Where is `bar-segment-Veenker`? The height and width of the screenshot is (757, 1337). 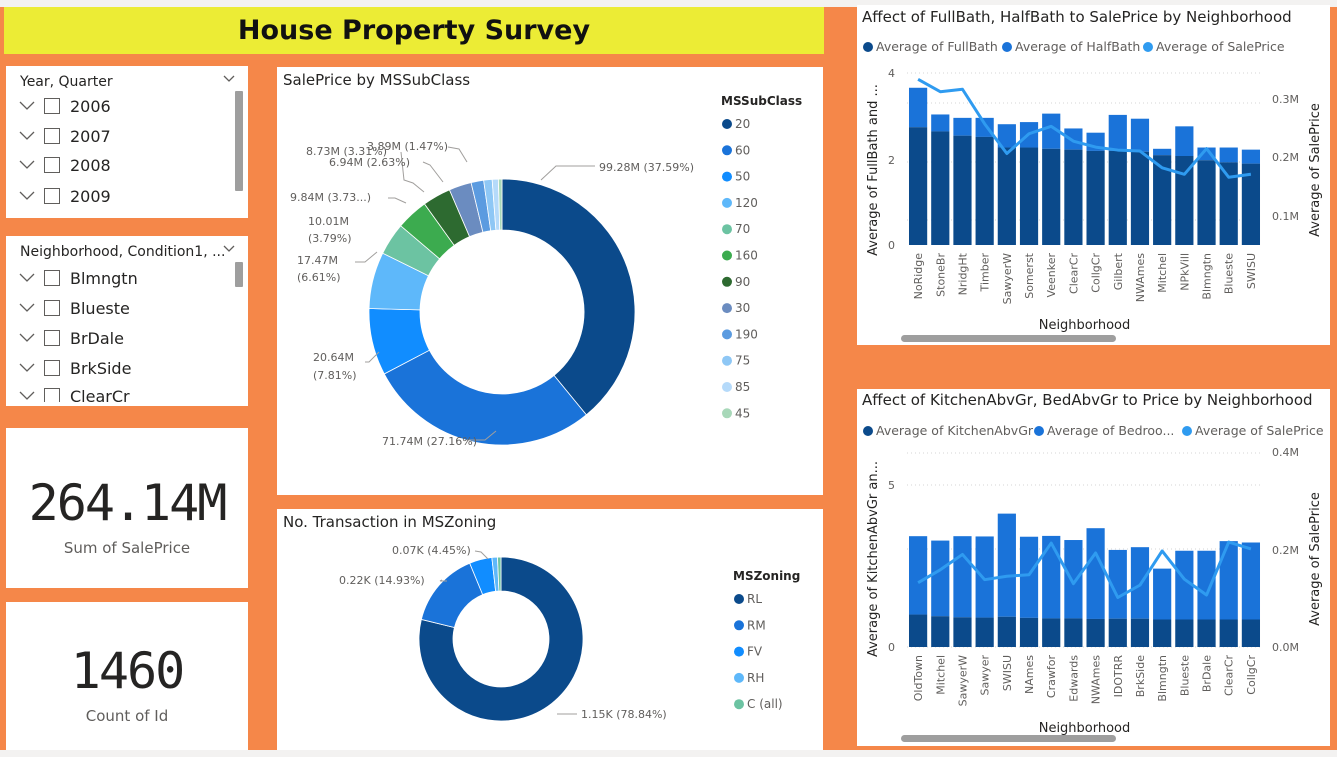 bar-segment-Veenker is located at coordinates (1051, 131).